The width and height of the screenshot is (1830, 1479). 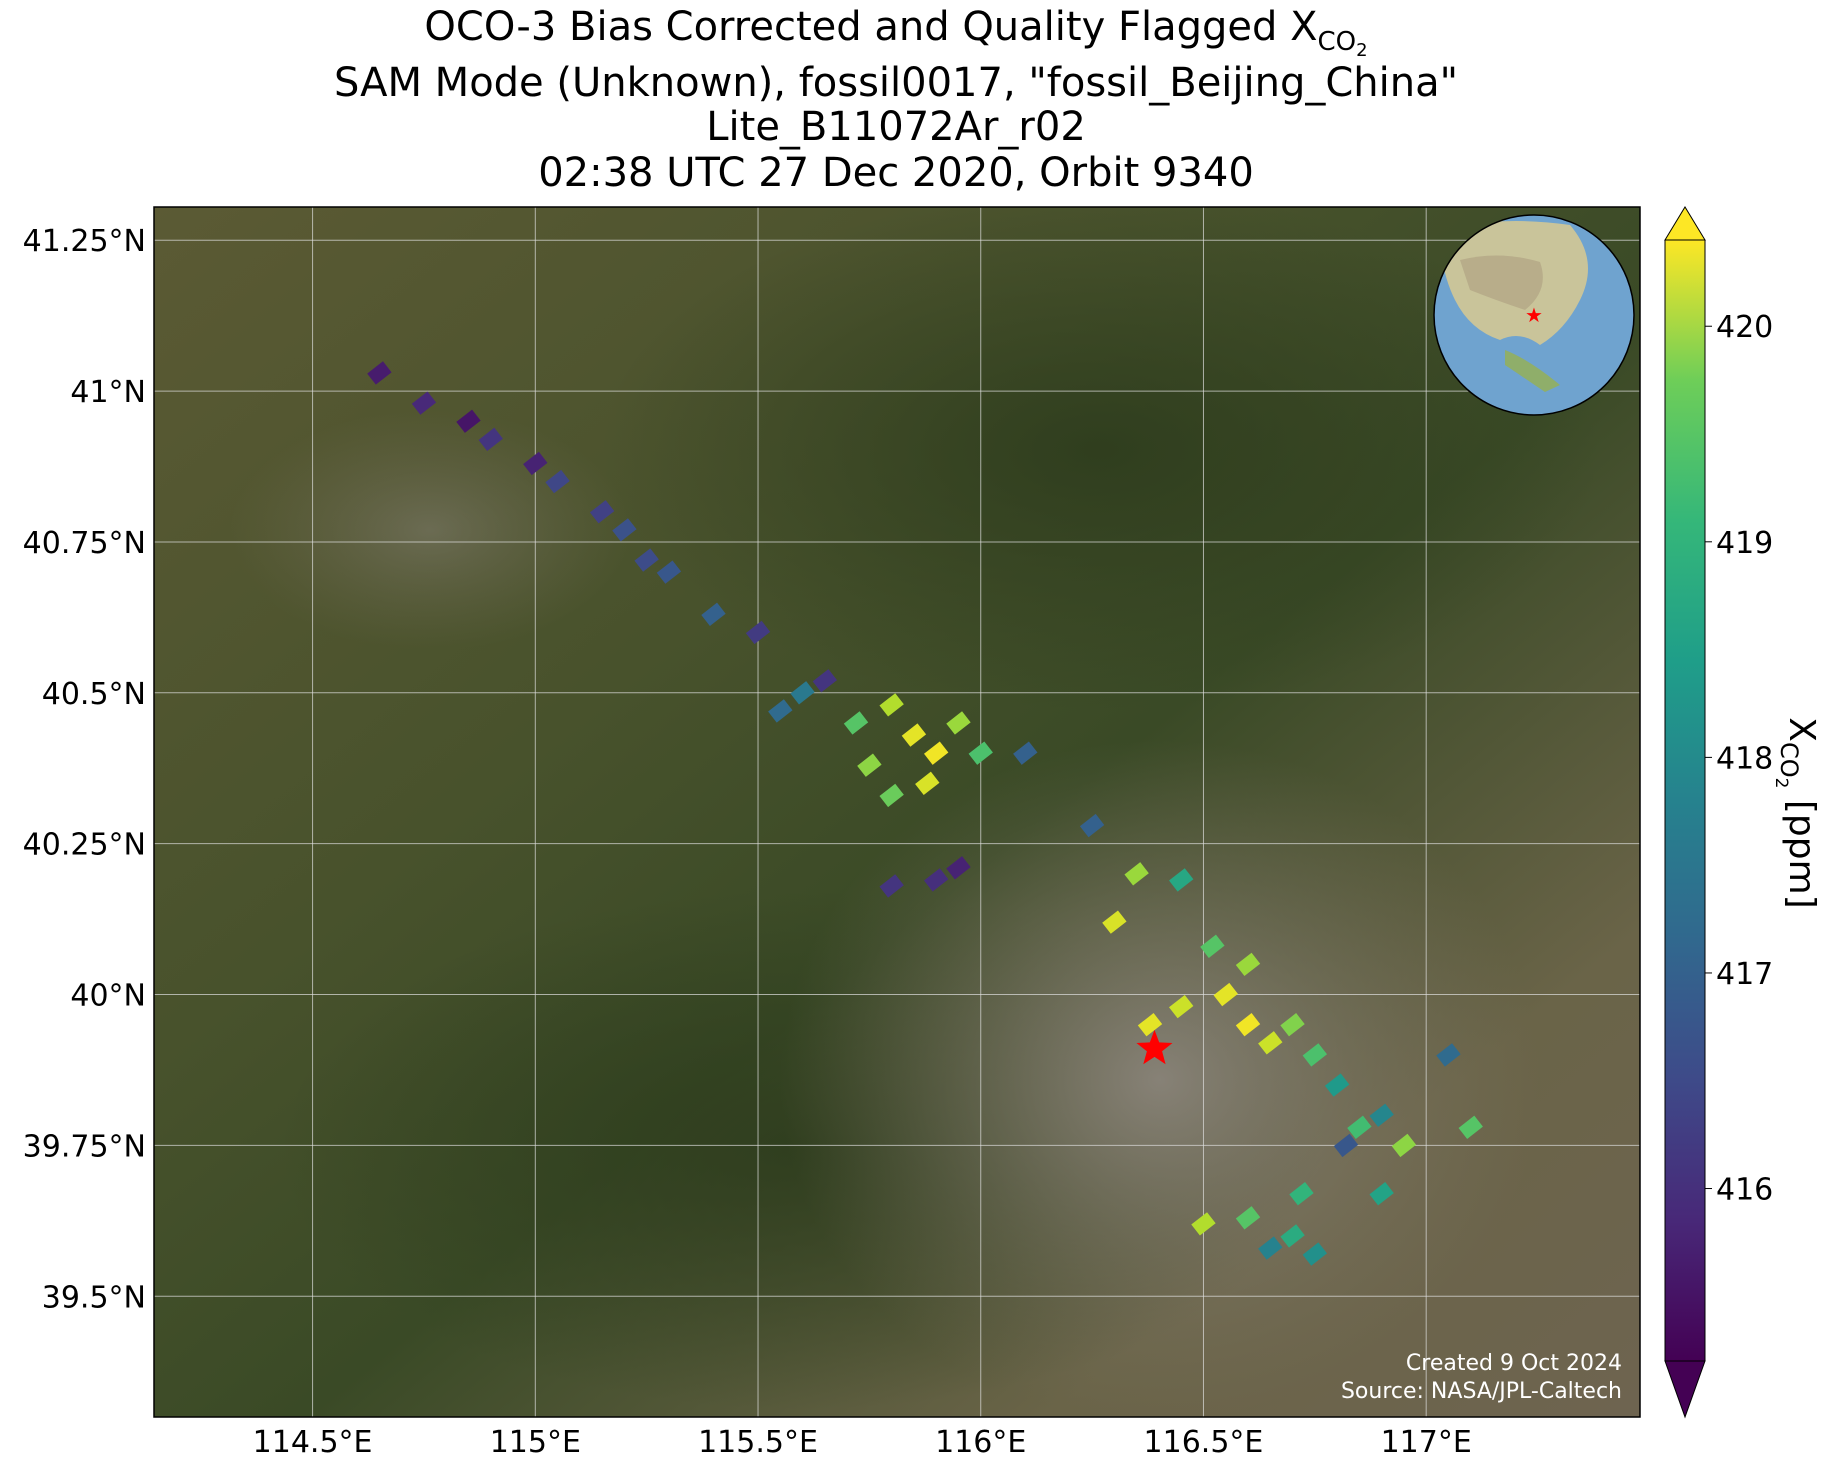 What do you see at coordinates (1801, 848) in the screenshot?
I see `cbar-label-suffix: [ppm]` at bounding box center [1801, 848].